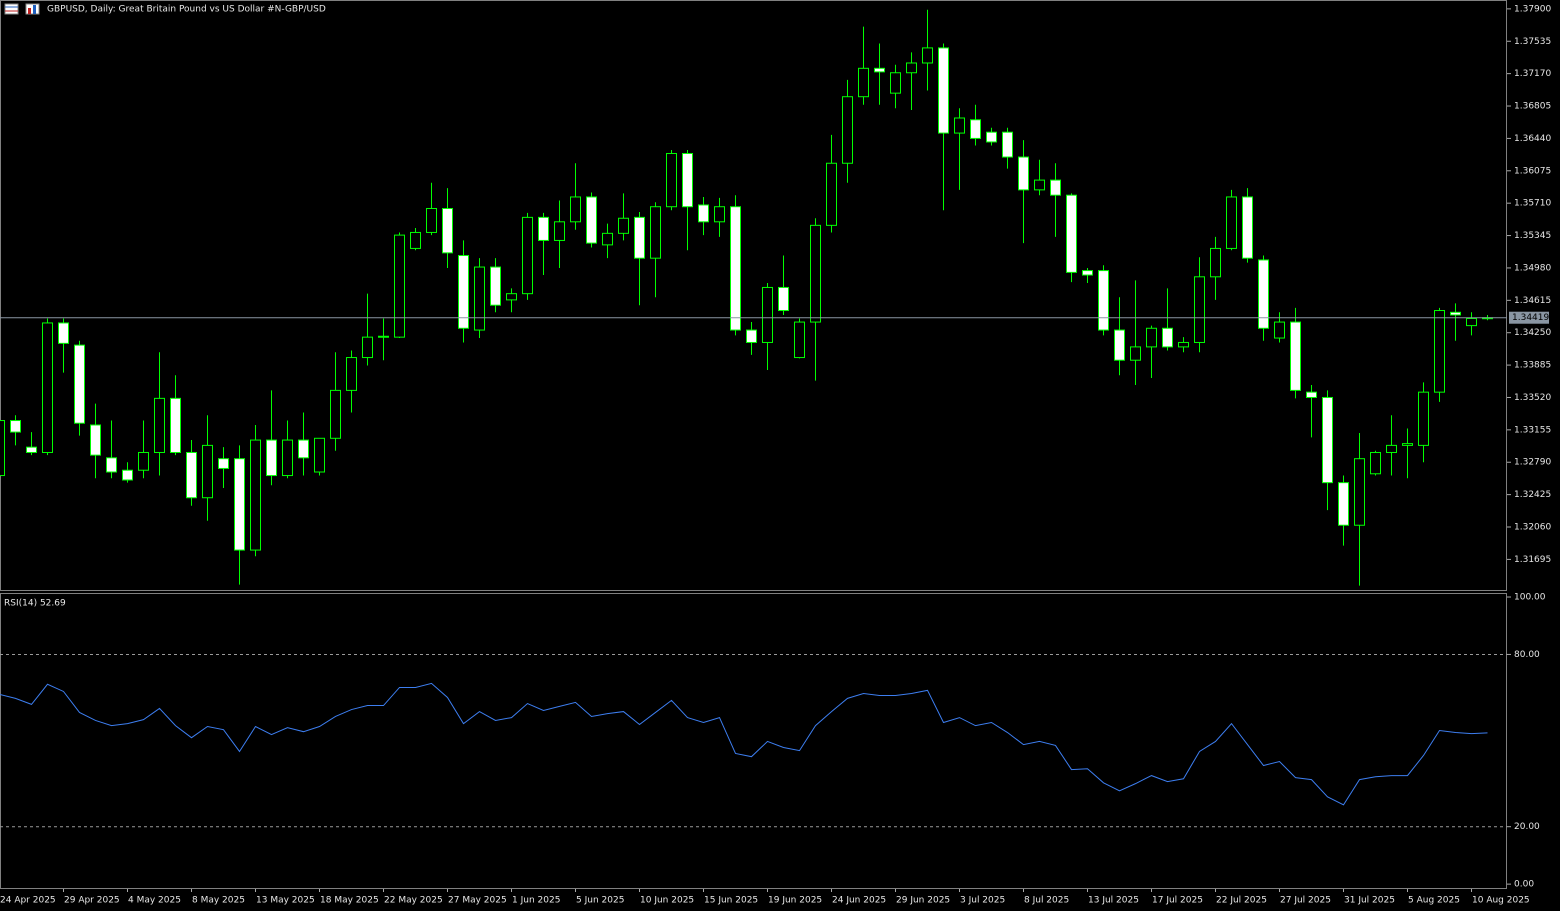  I want to click on last-price-box, so click(1529, 317).